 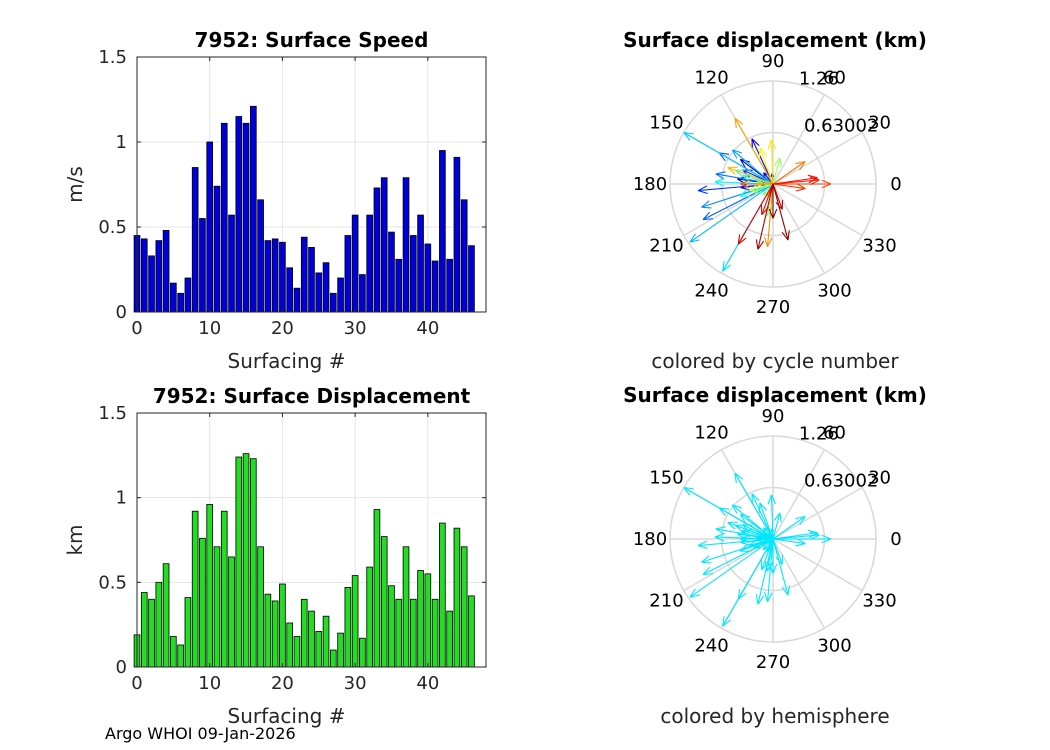 I want to click on y-tick-label: 0, so click(x=121, y=667).